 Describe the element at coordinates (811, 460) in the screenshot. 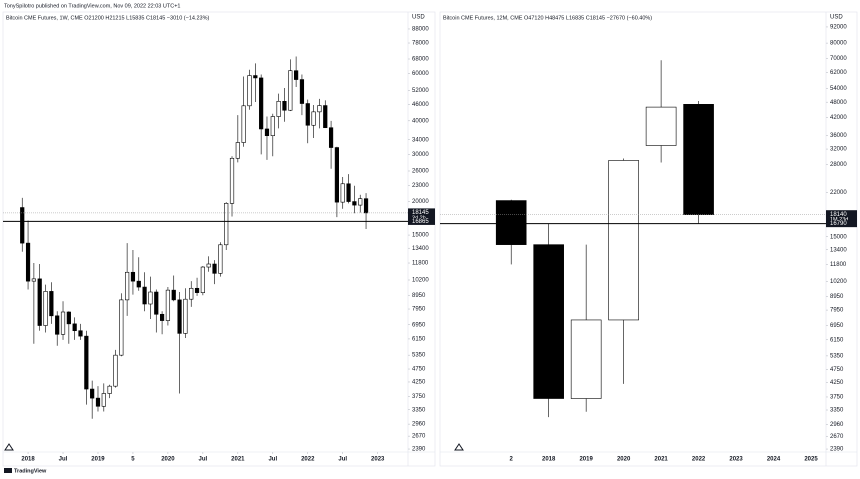

I see `x-tick-label: 2025` at that location.